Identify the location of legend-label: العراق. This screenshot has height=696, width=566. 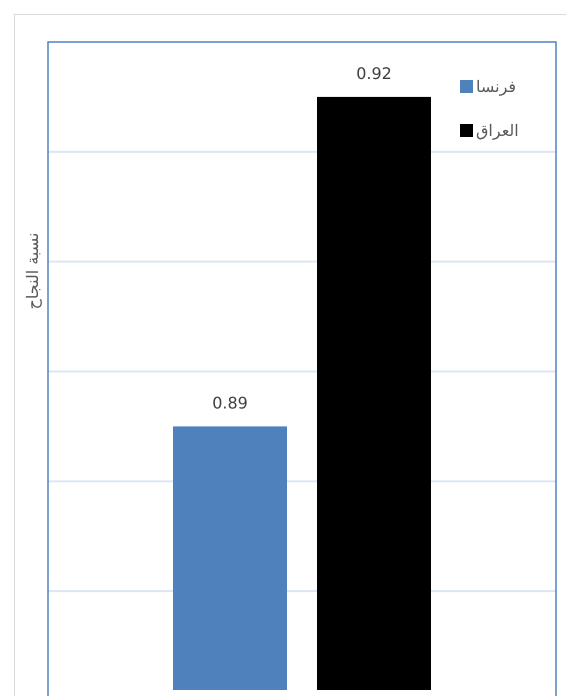
(497, 130).